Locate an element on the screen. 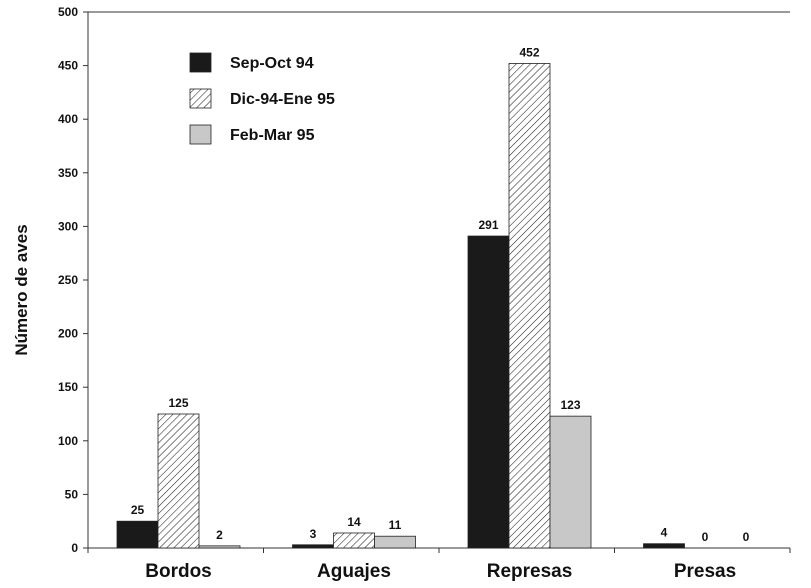 This screenshot has width=811, height=588. data-label: 291 is located at coordinates (488, 225).